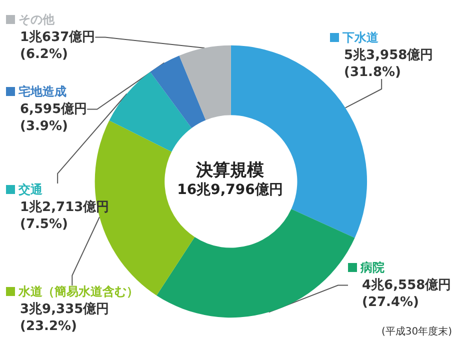 This screenshot has height=349, width=460. Describe the element at coordinates (230, 189) in the screenshot. I see `text: 16兆9,796億円` at that location.